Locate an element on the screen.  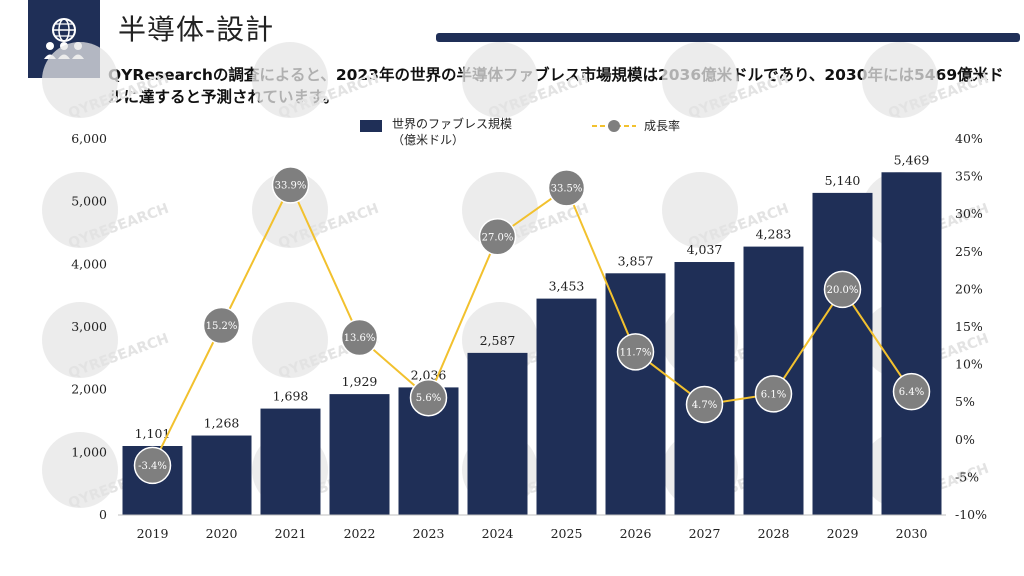
legend-line-label: 成長率 is located at coordinates (662, 126).